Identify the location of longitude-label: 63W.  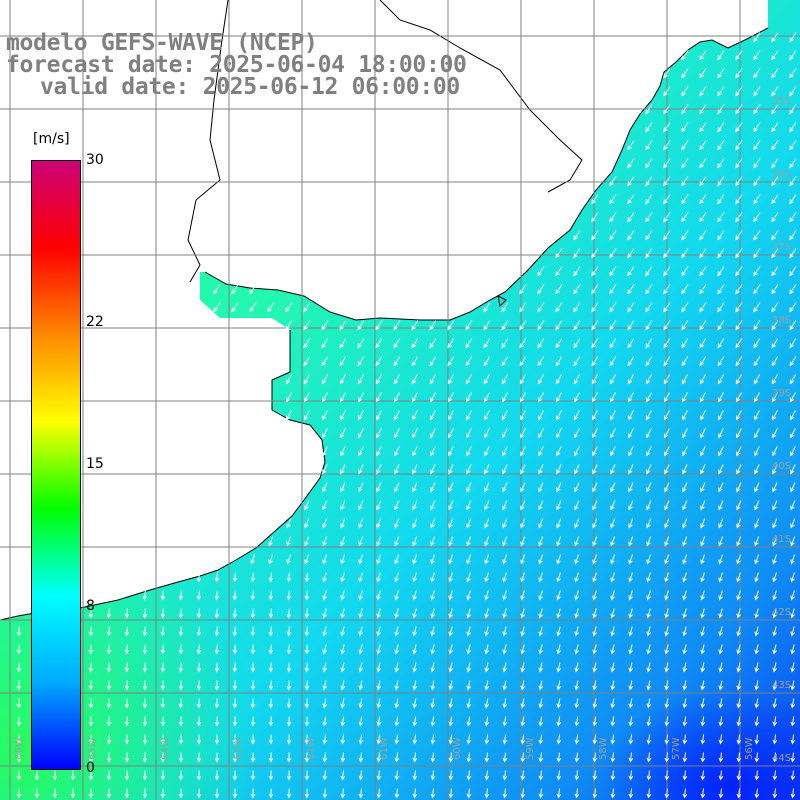
(238, 748).